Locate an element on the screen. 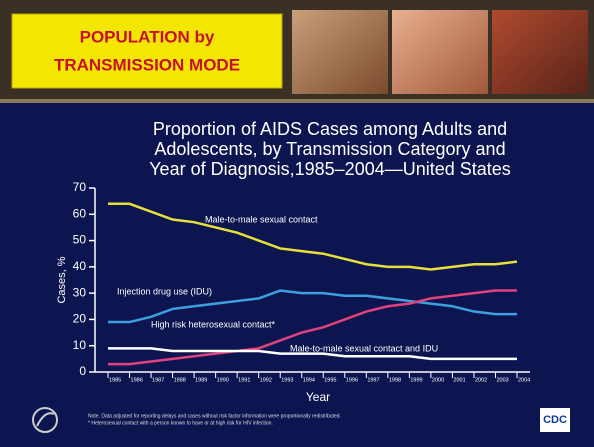  series-label: Injection drug use (IDU) is located at coordinates (164, 291).